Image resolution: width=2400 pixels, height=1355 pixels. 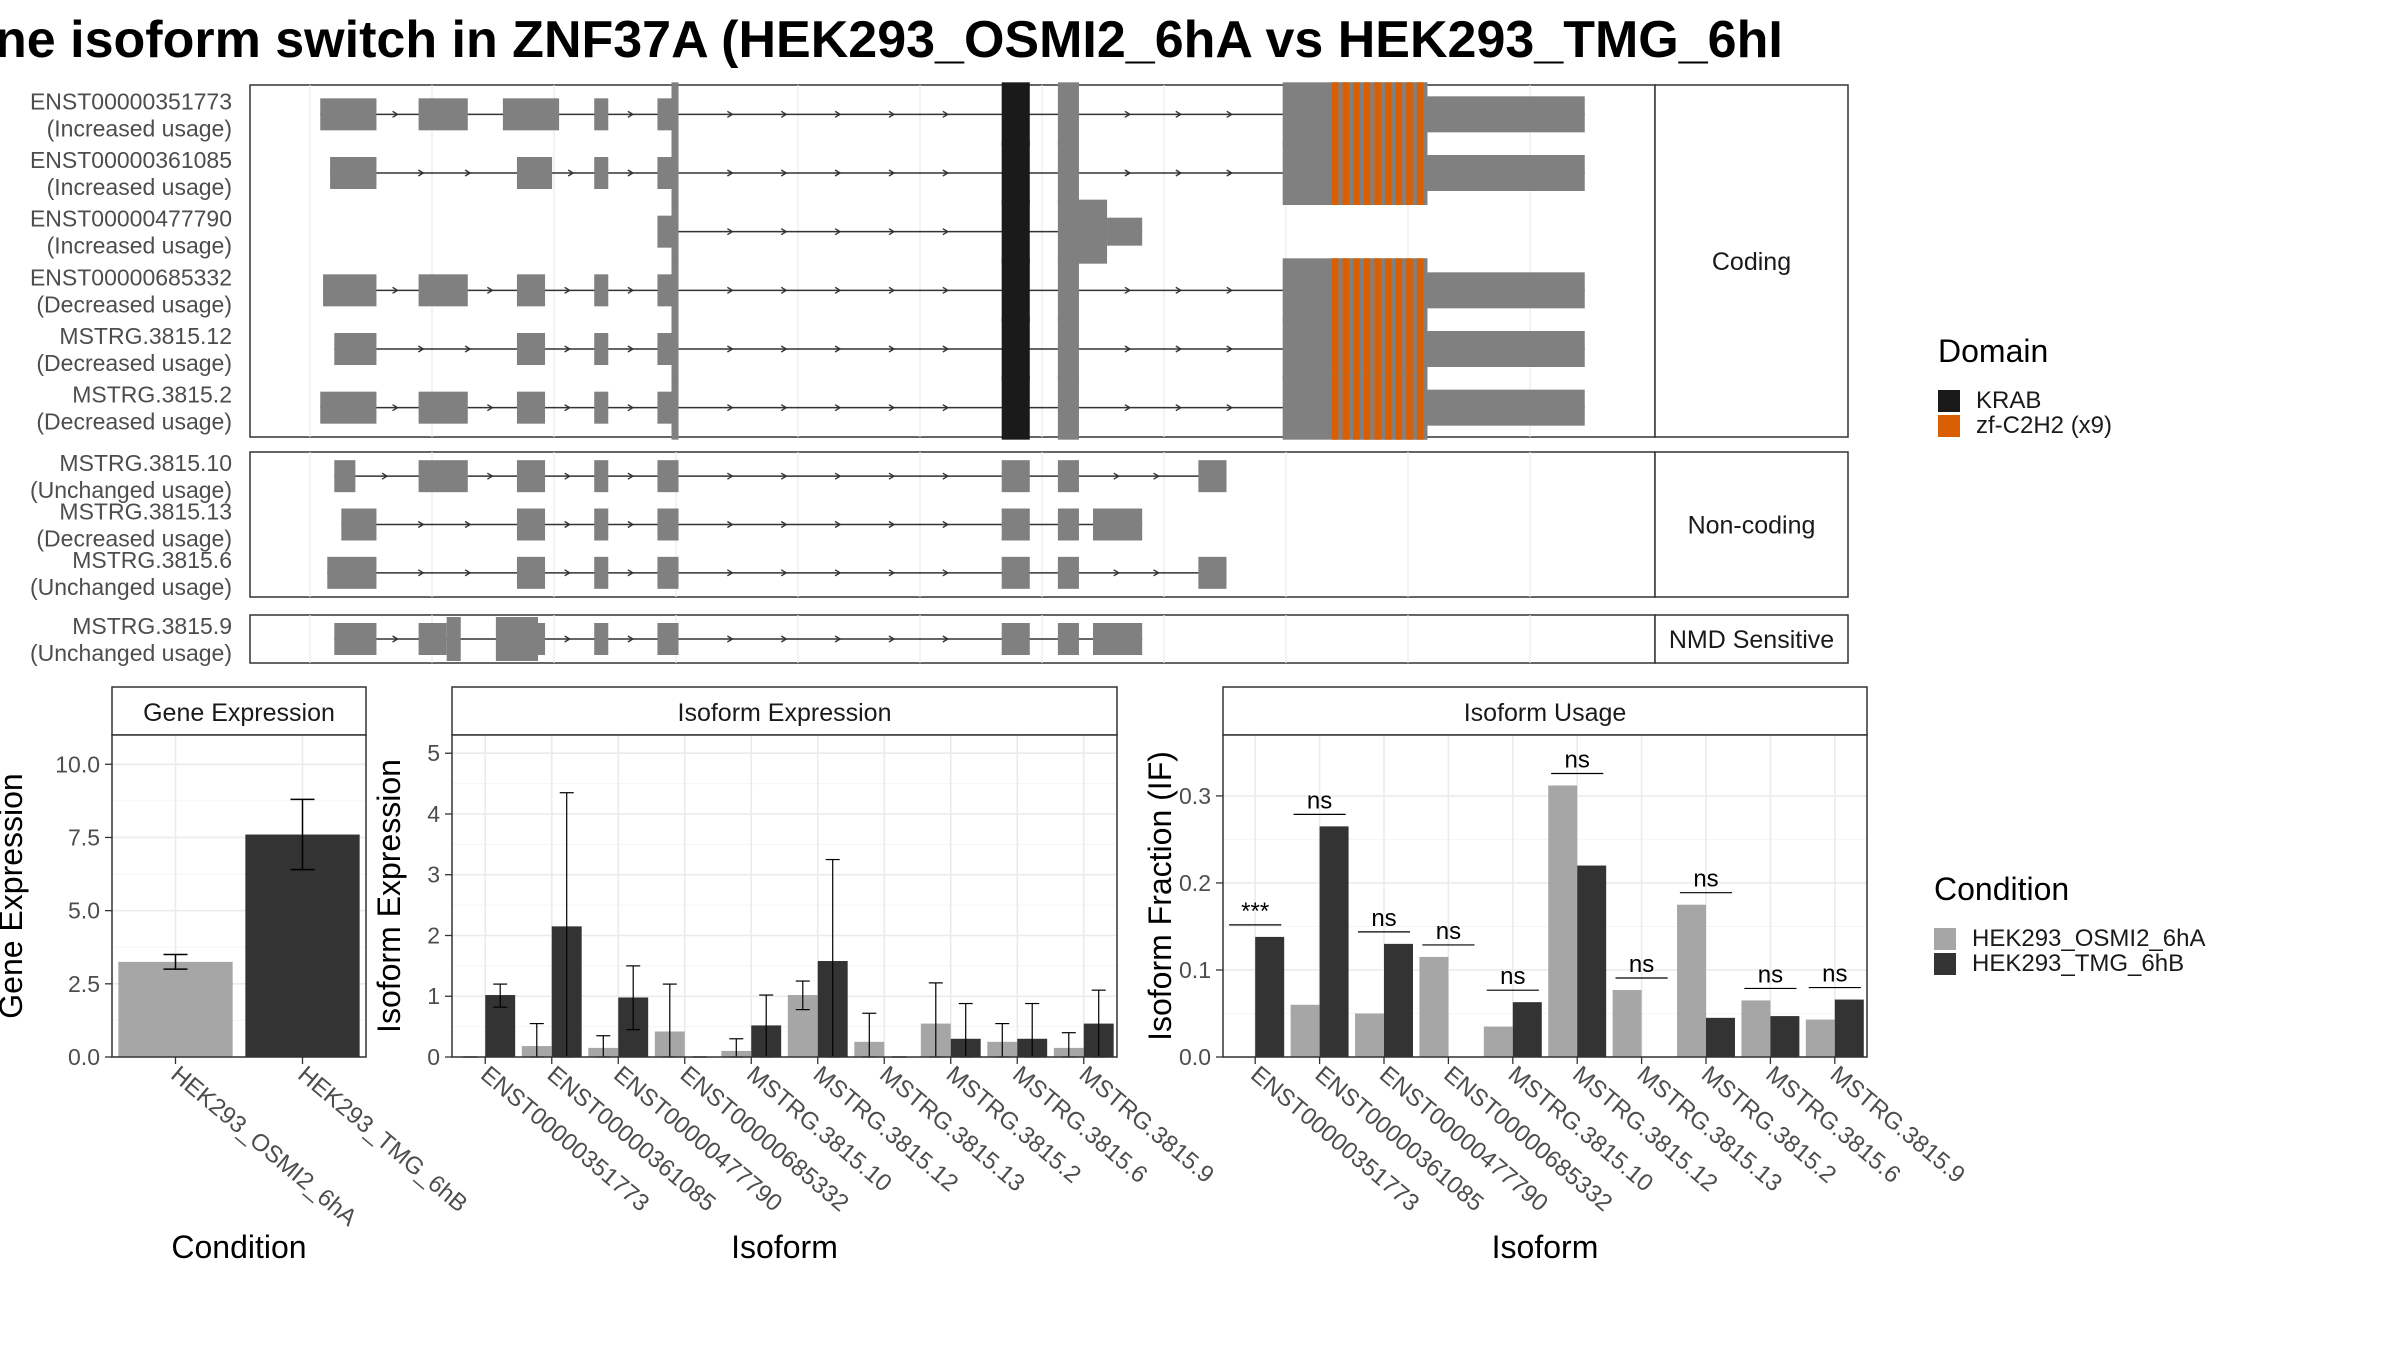 I want to click on facet-strip-label: Non-coding, so click(x=1752, y=526).